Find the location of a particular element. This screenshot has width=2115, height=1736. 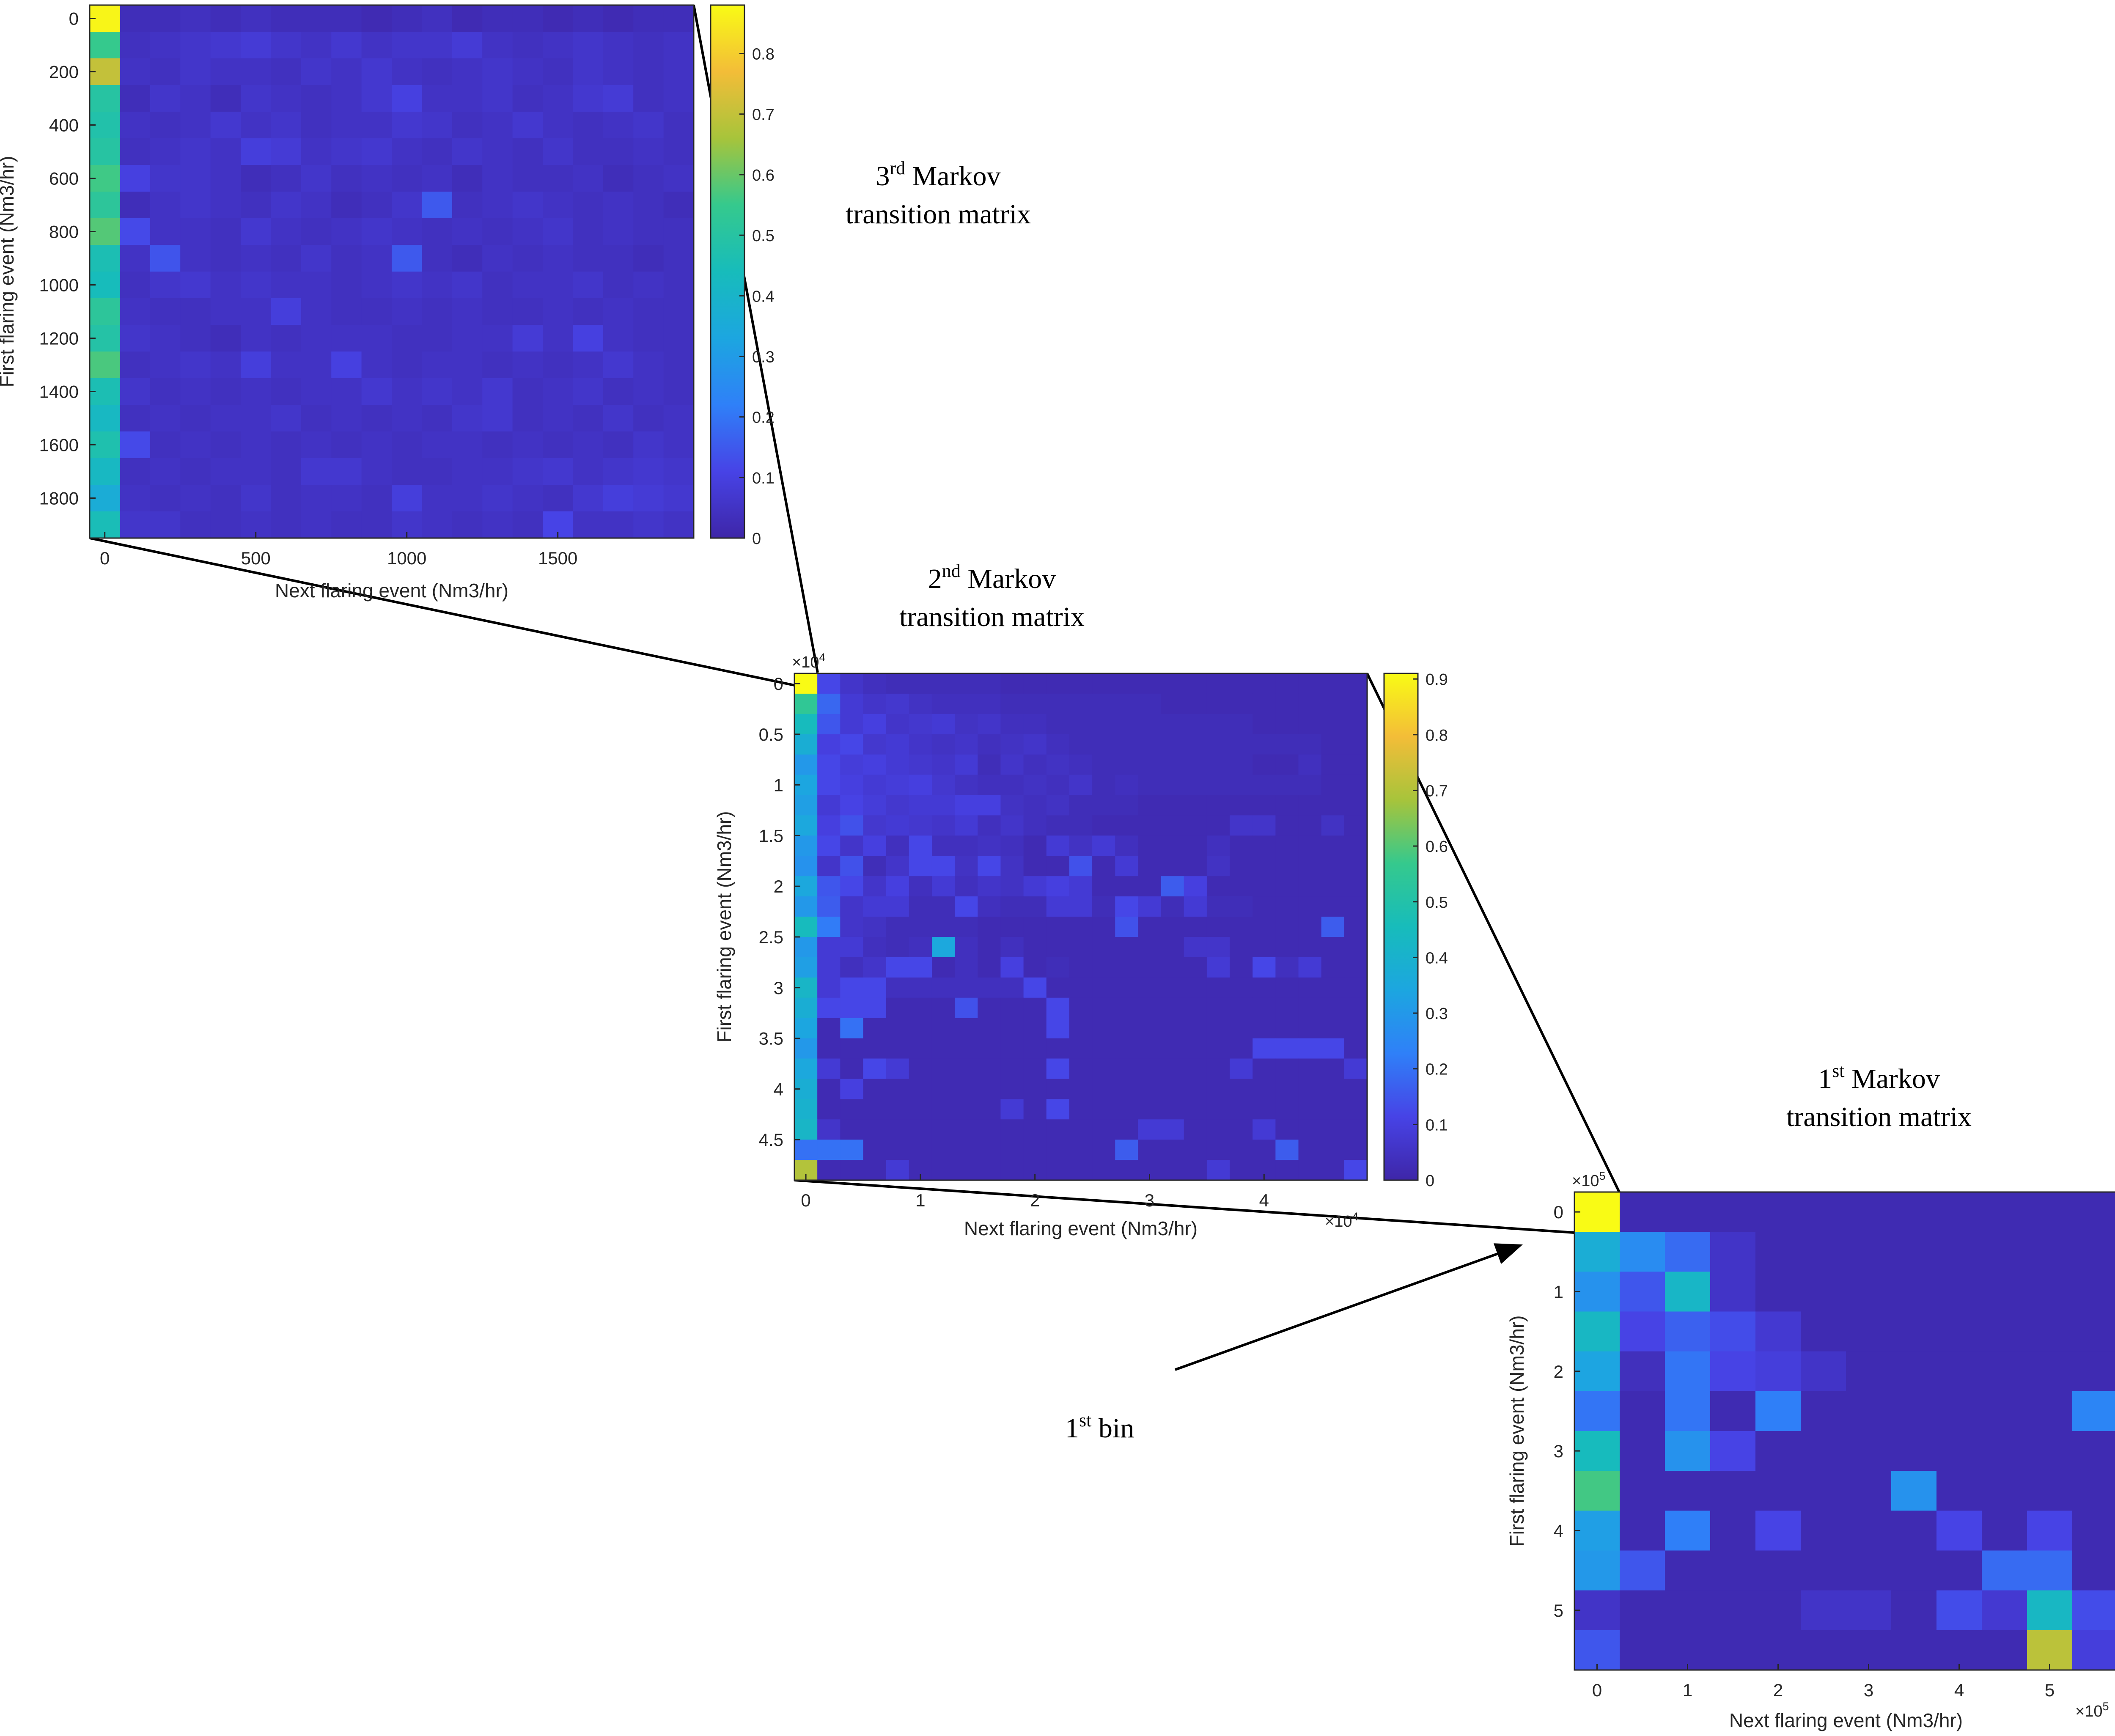

y-tick-label: 4.5 is located at coordinates (771, 1140).